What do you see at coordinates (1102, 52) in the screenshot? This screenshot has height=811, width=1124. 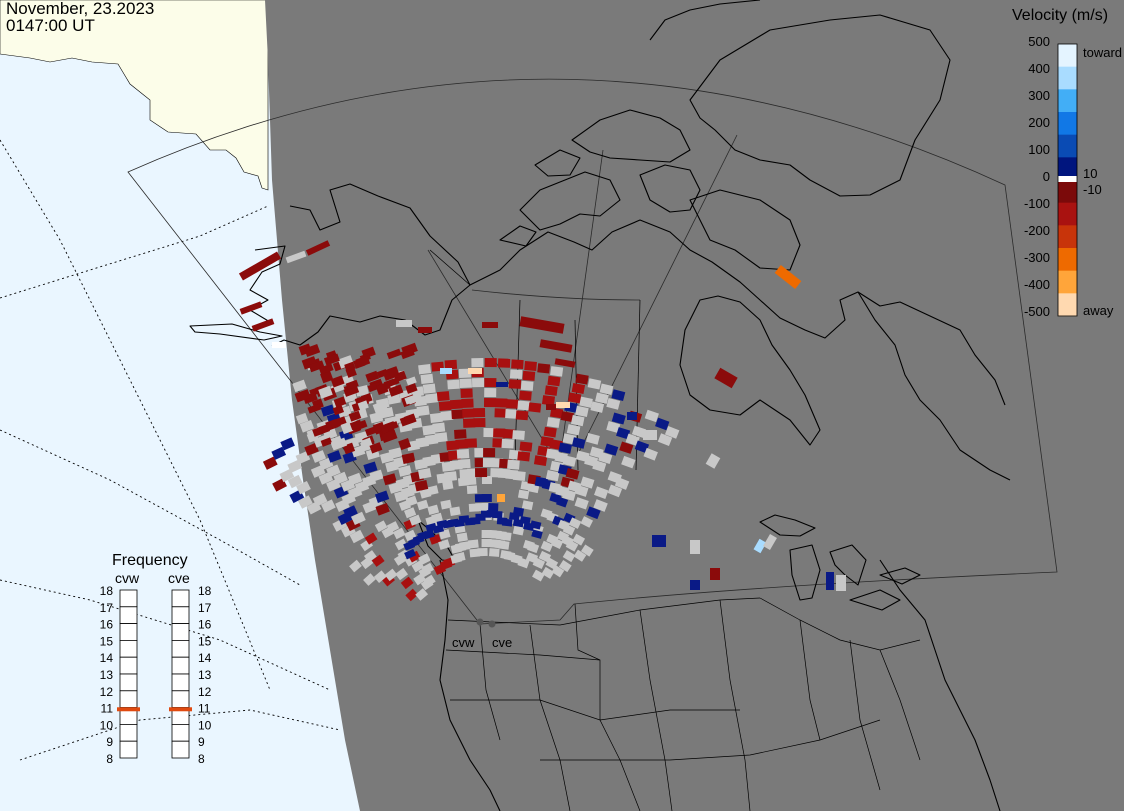 I see `velocity-toward-label: toward` at bounding box center [1102, 52].